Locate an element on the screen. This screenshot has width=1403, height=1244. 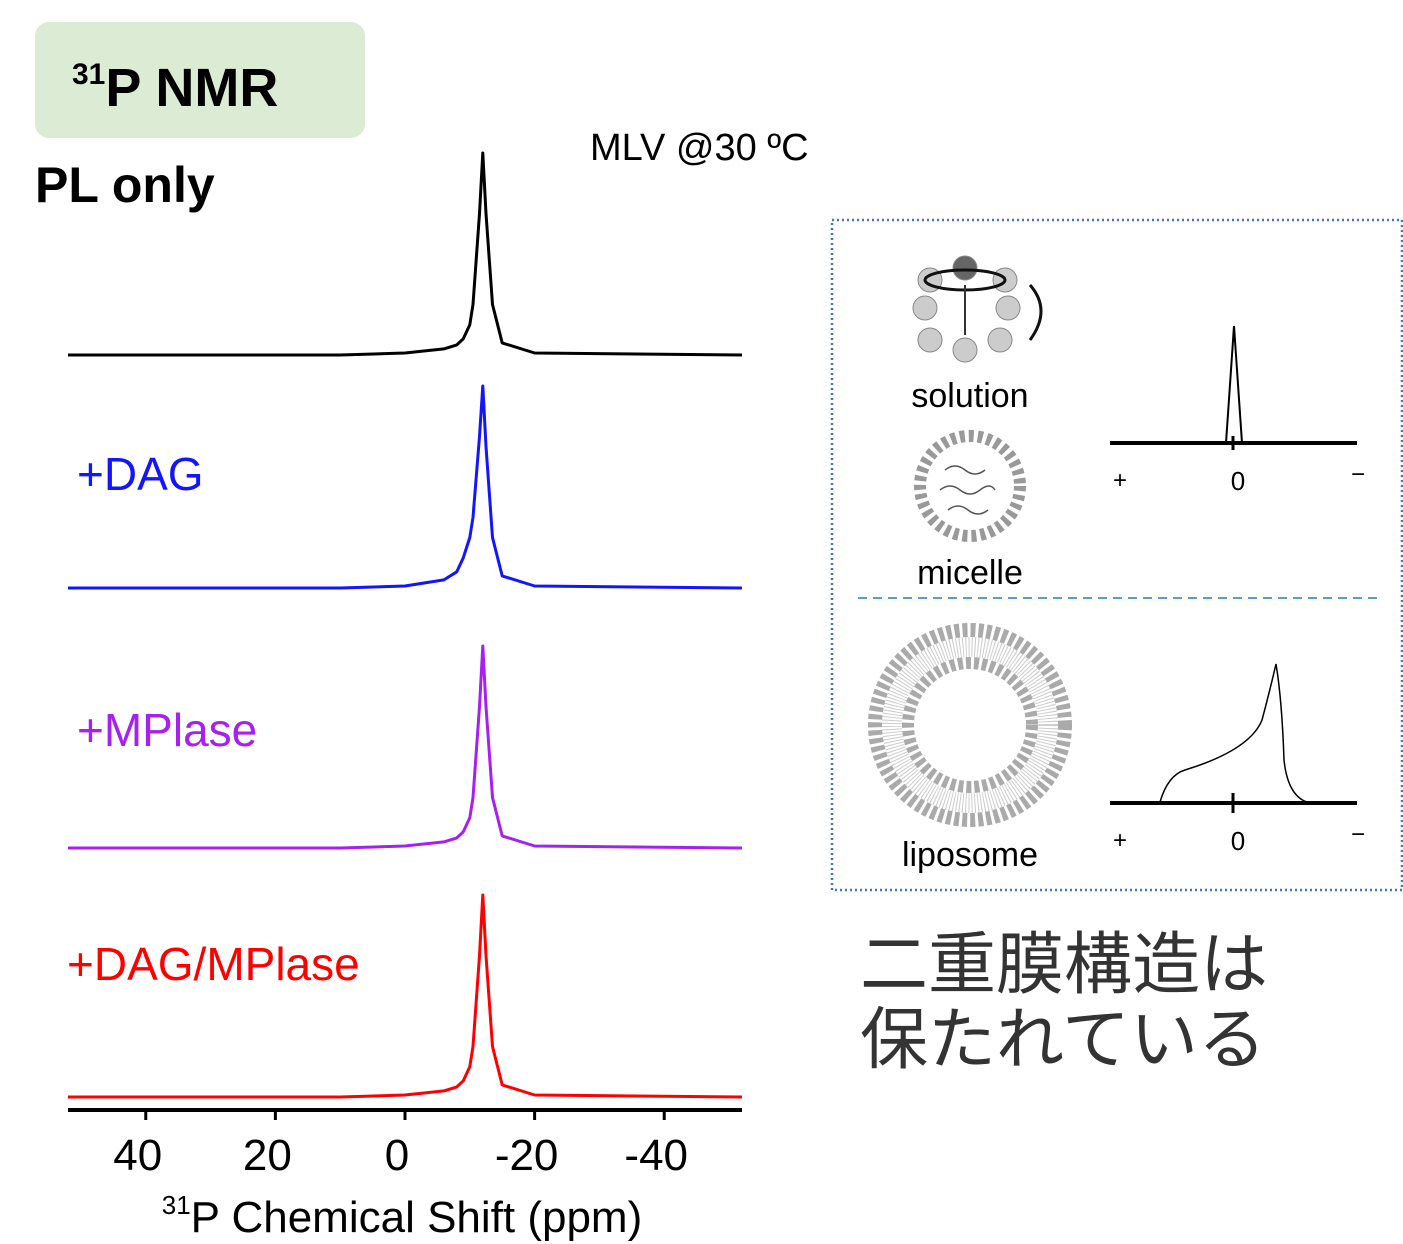
micelle-icon is located at coordinates (970, 486).